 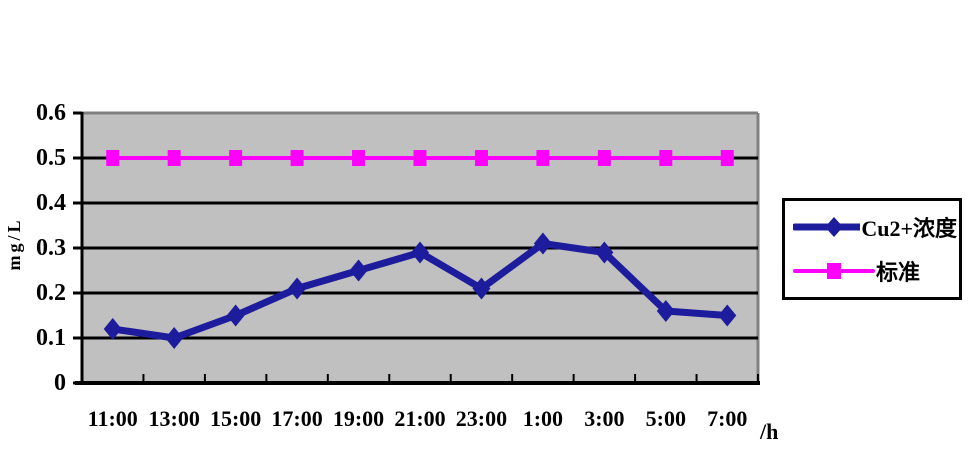 I want to click on x-tick-label: 21:00, so click(x=420, y=418).